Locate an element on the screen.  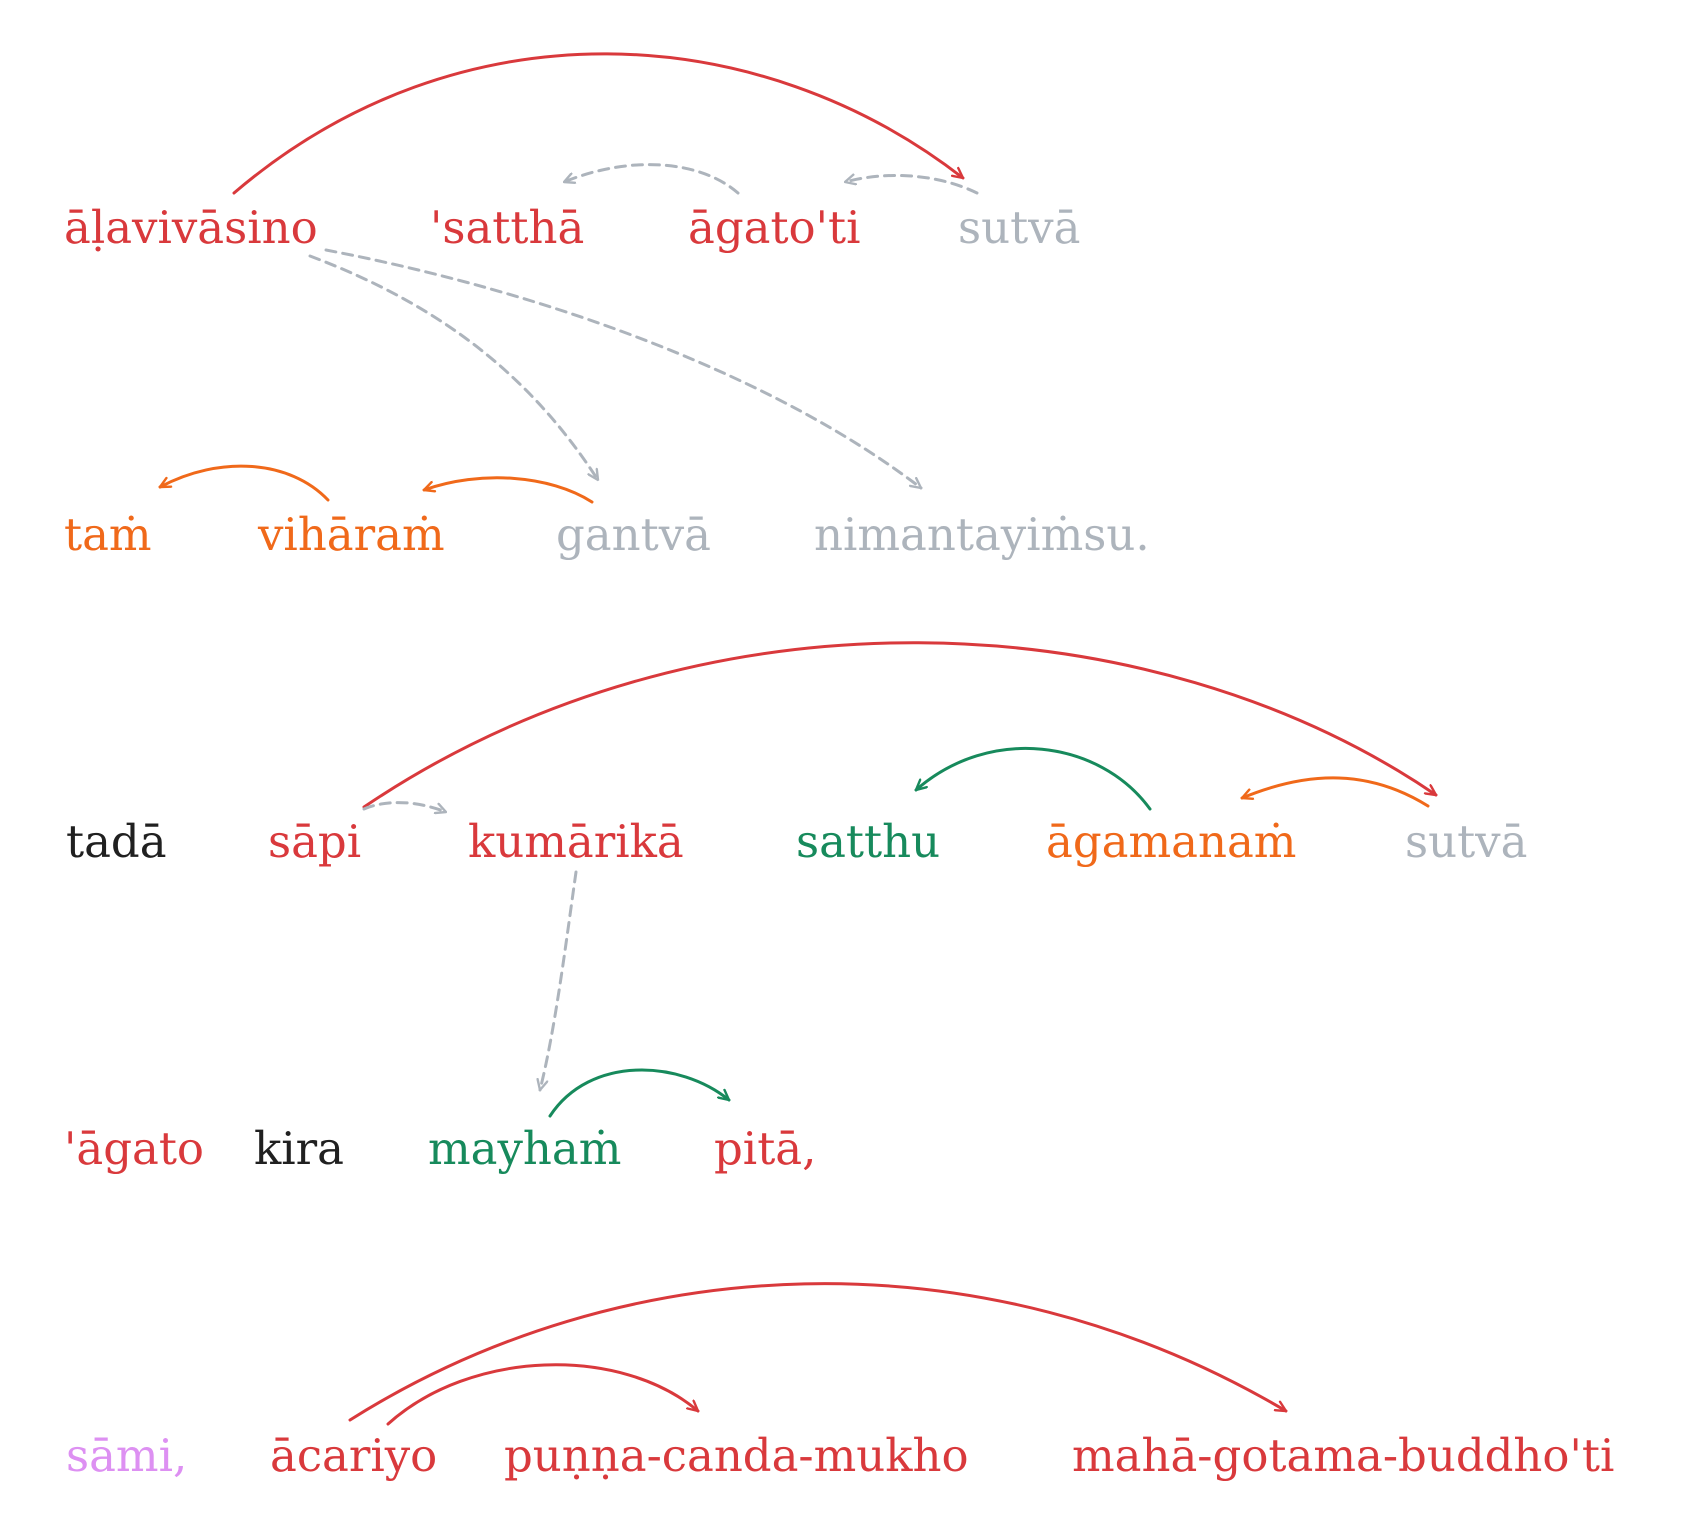
arc-mayham-to-pita is located at coordinates (639, 1093).